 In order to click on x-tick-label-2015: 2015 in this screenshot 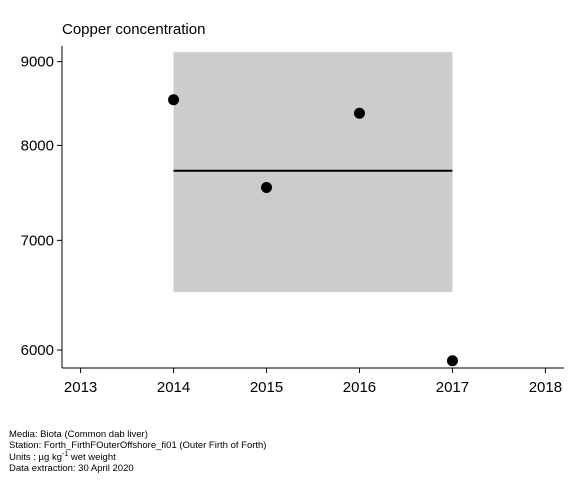, I will do `click(266, 387)`.